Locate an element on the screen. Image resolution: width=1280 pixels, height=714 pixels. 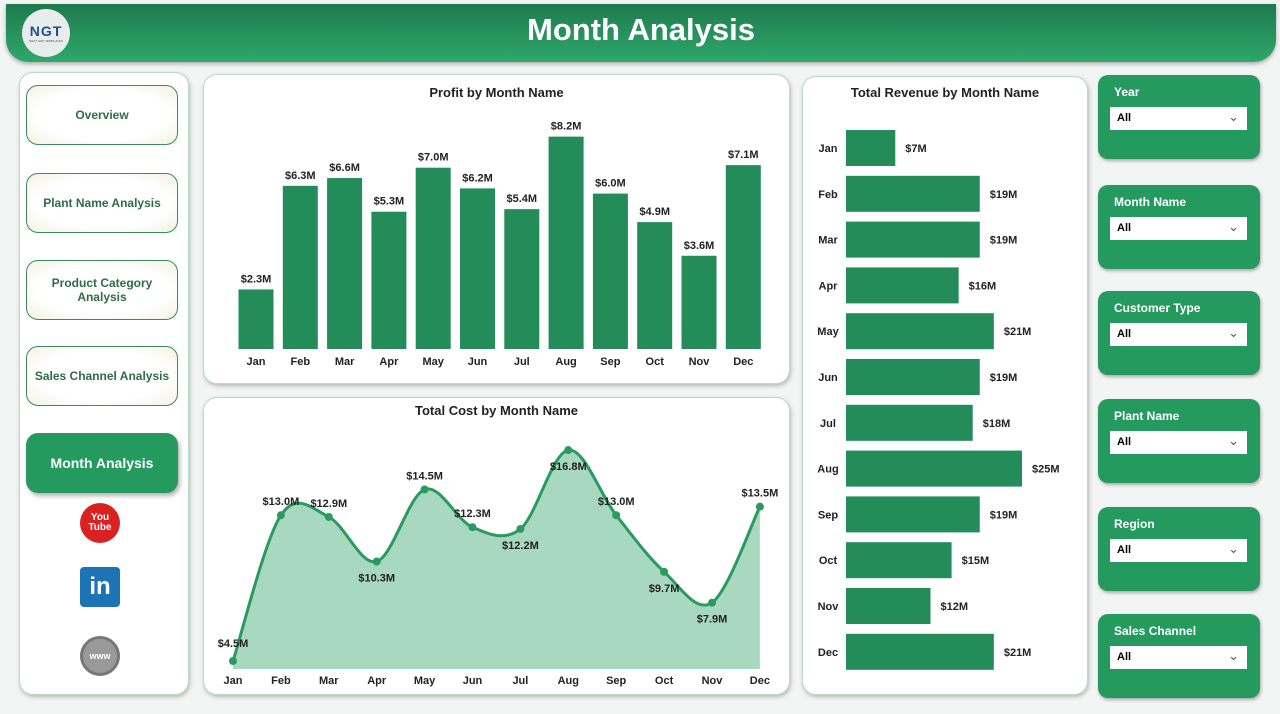
area-fill is located at coordinates (496, 559).